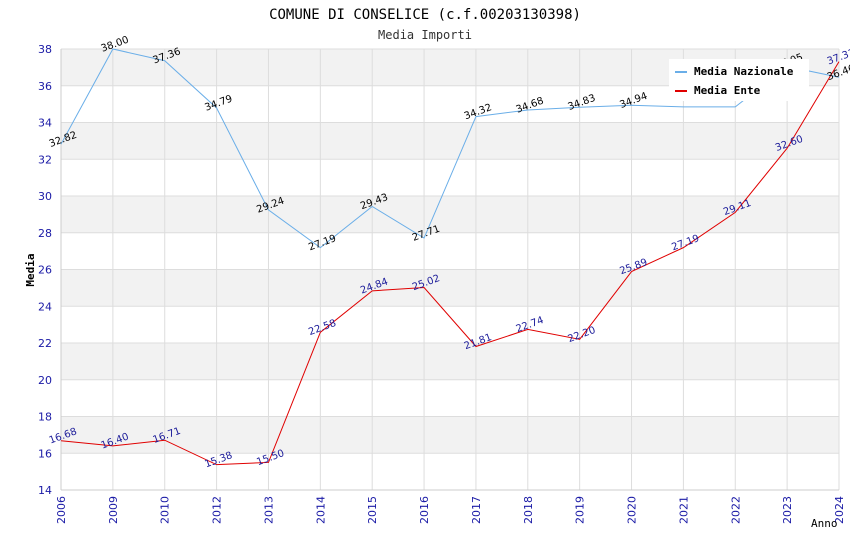  Describe the element at coordinates (824, 523) in the screenshot. I see `x-axis-label: Anno` at that location.